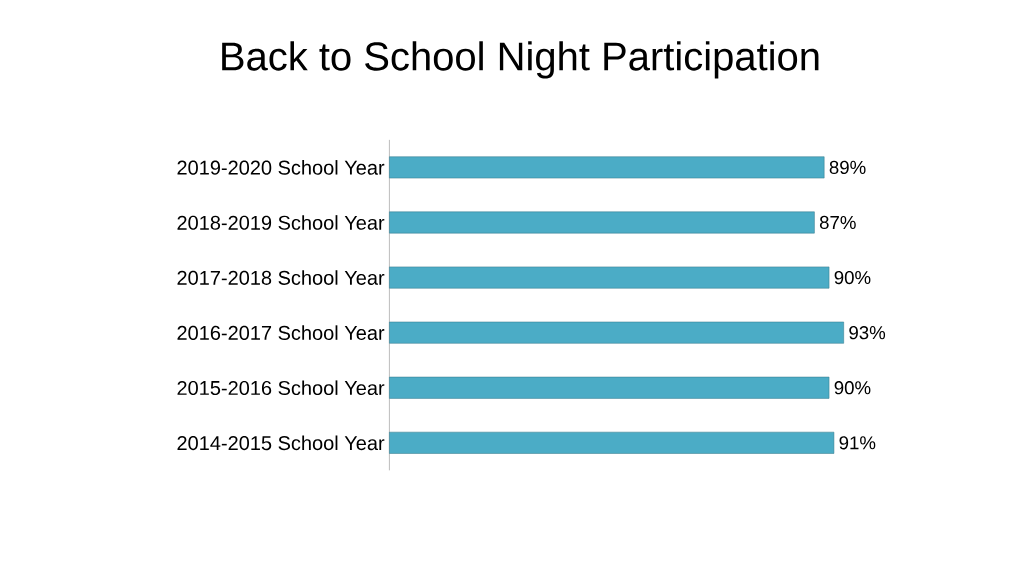 Image resolution: width=1034 pixels, height=561 pixels. Describe the element at coordinates (281, 167) in the screenshot. I see `y-tick-label: 2019-2020 School Year` at that location.